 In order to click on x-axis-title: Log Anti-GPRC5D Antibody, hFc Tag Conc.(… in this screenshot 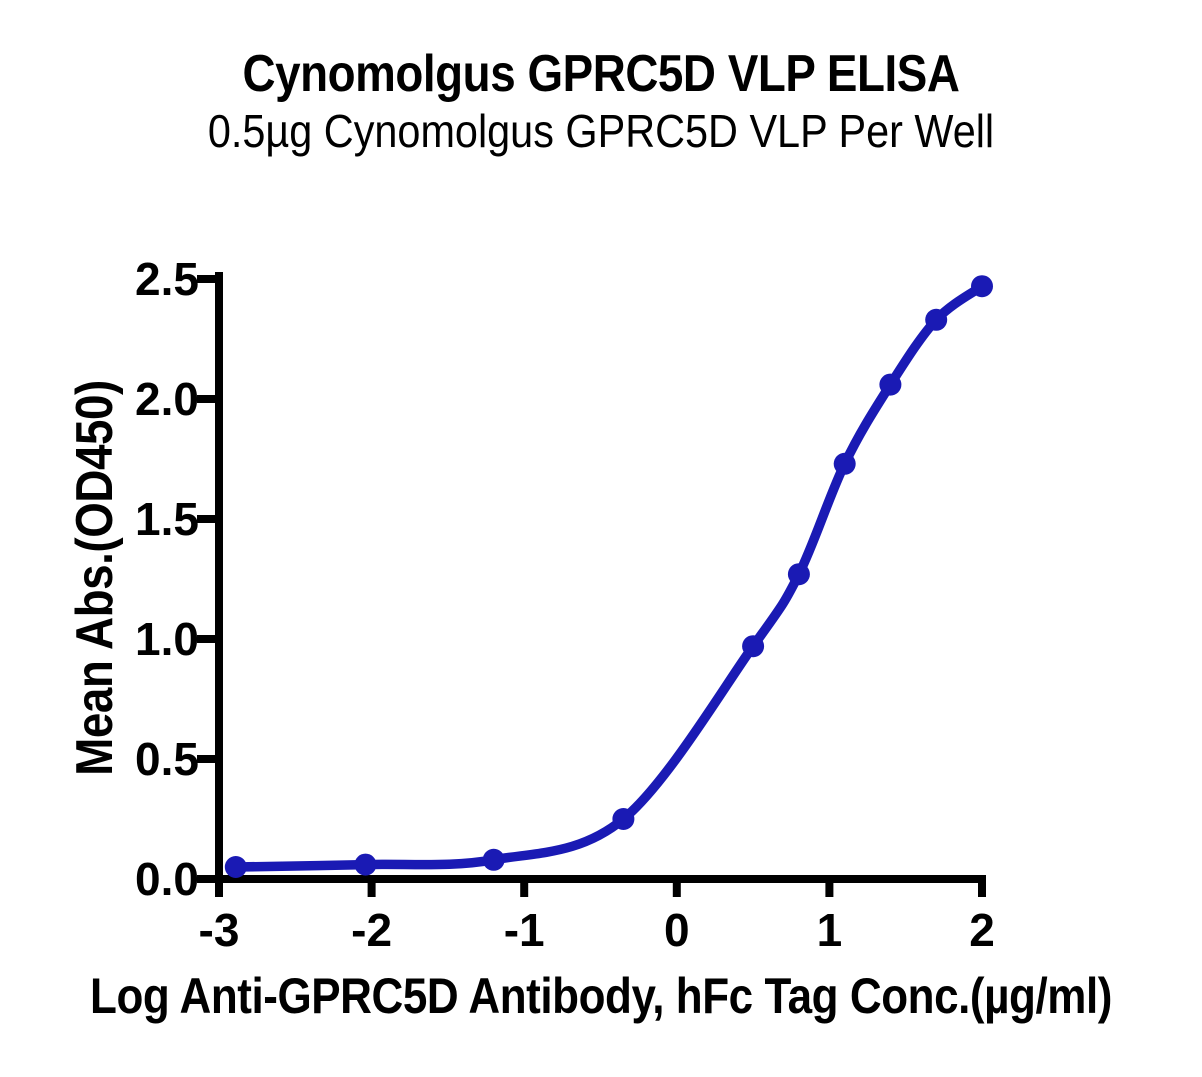, I will do `click(601, 996)`.